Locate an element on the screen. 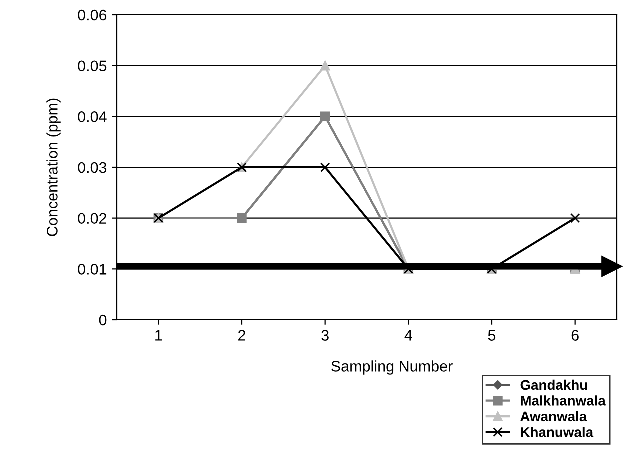  legend-label: Malkhanwala is located at coordinates (563, 401).